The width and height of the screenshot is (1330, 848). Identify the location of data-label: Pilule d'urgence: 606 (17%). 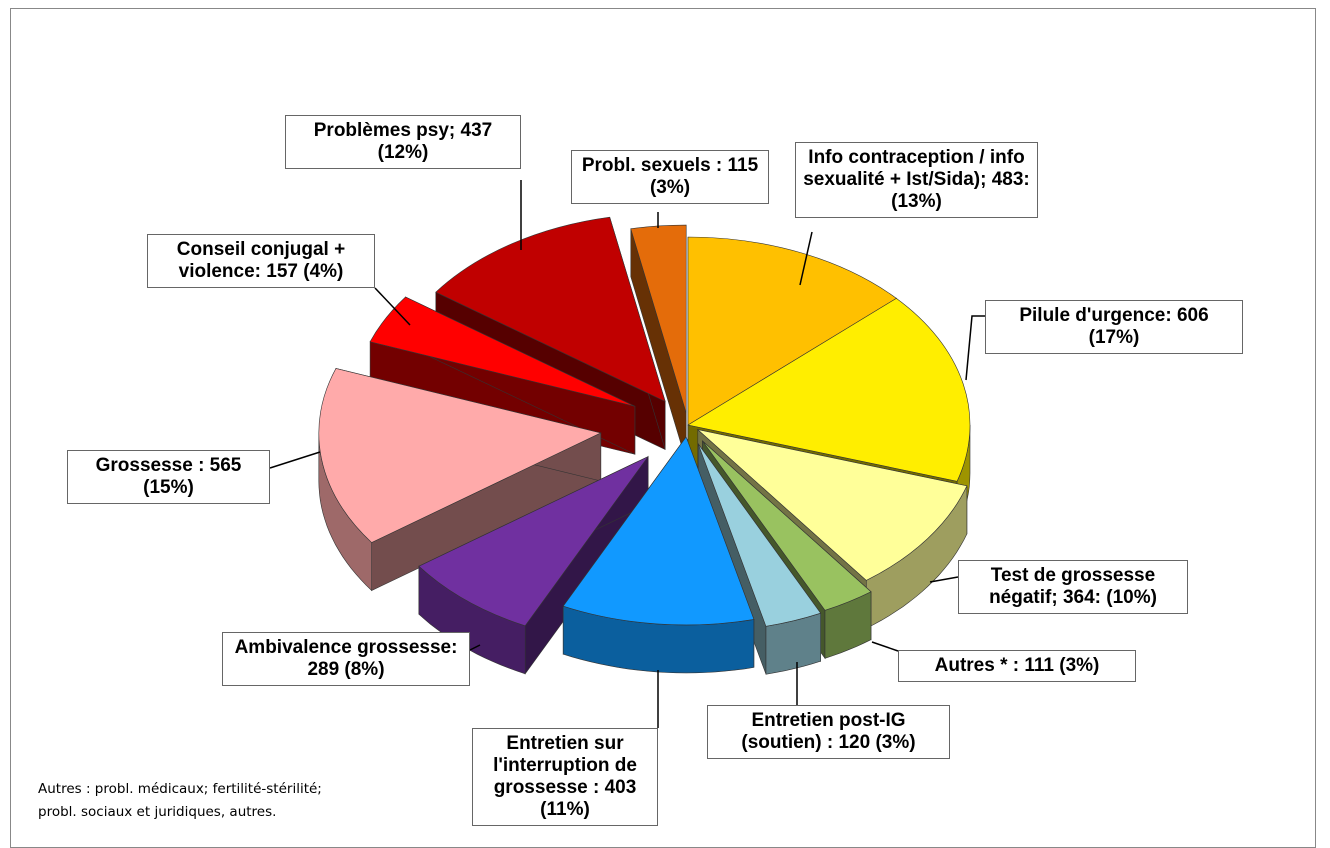
(1114, 327).